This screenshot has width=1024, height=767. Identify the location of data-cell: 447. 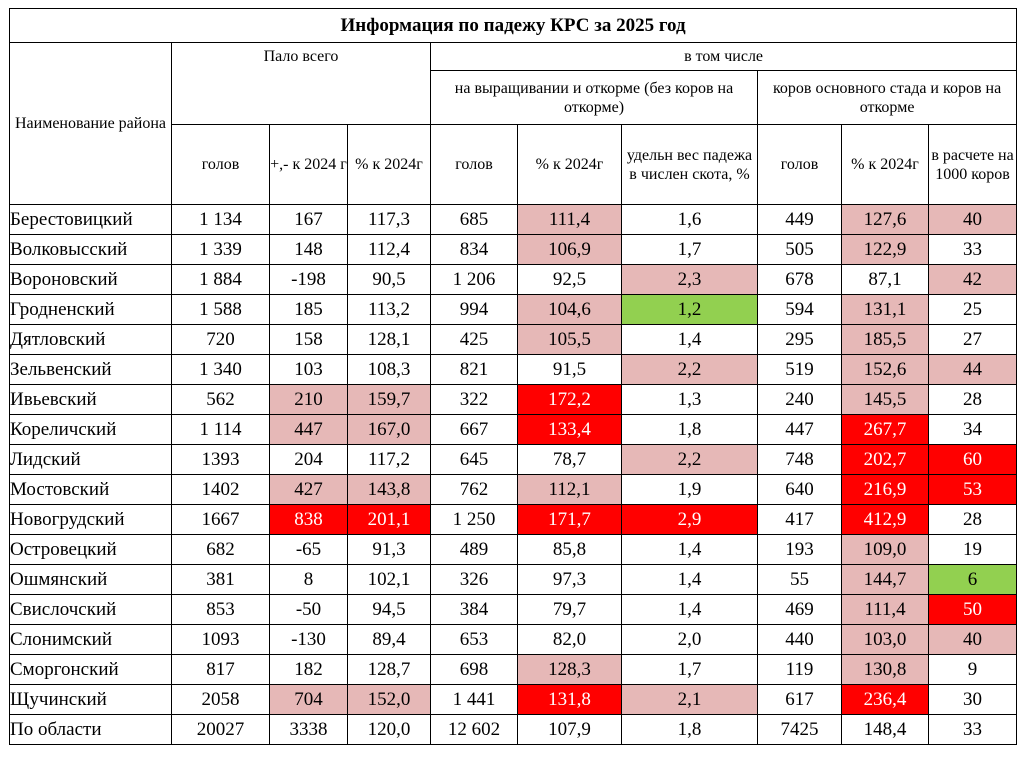
(799, 429).